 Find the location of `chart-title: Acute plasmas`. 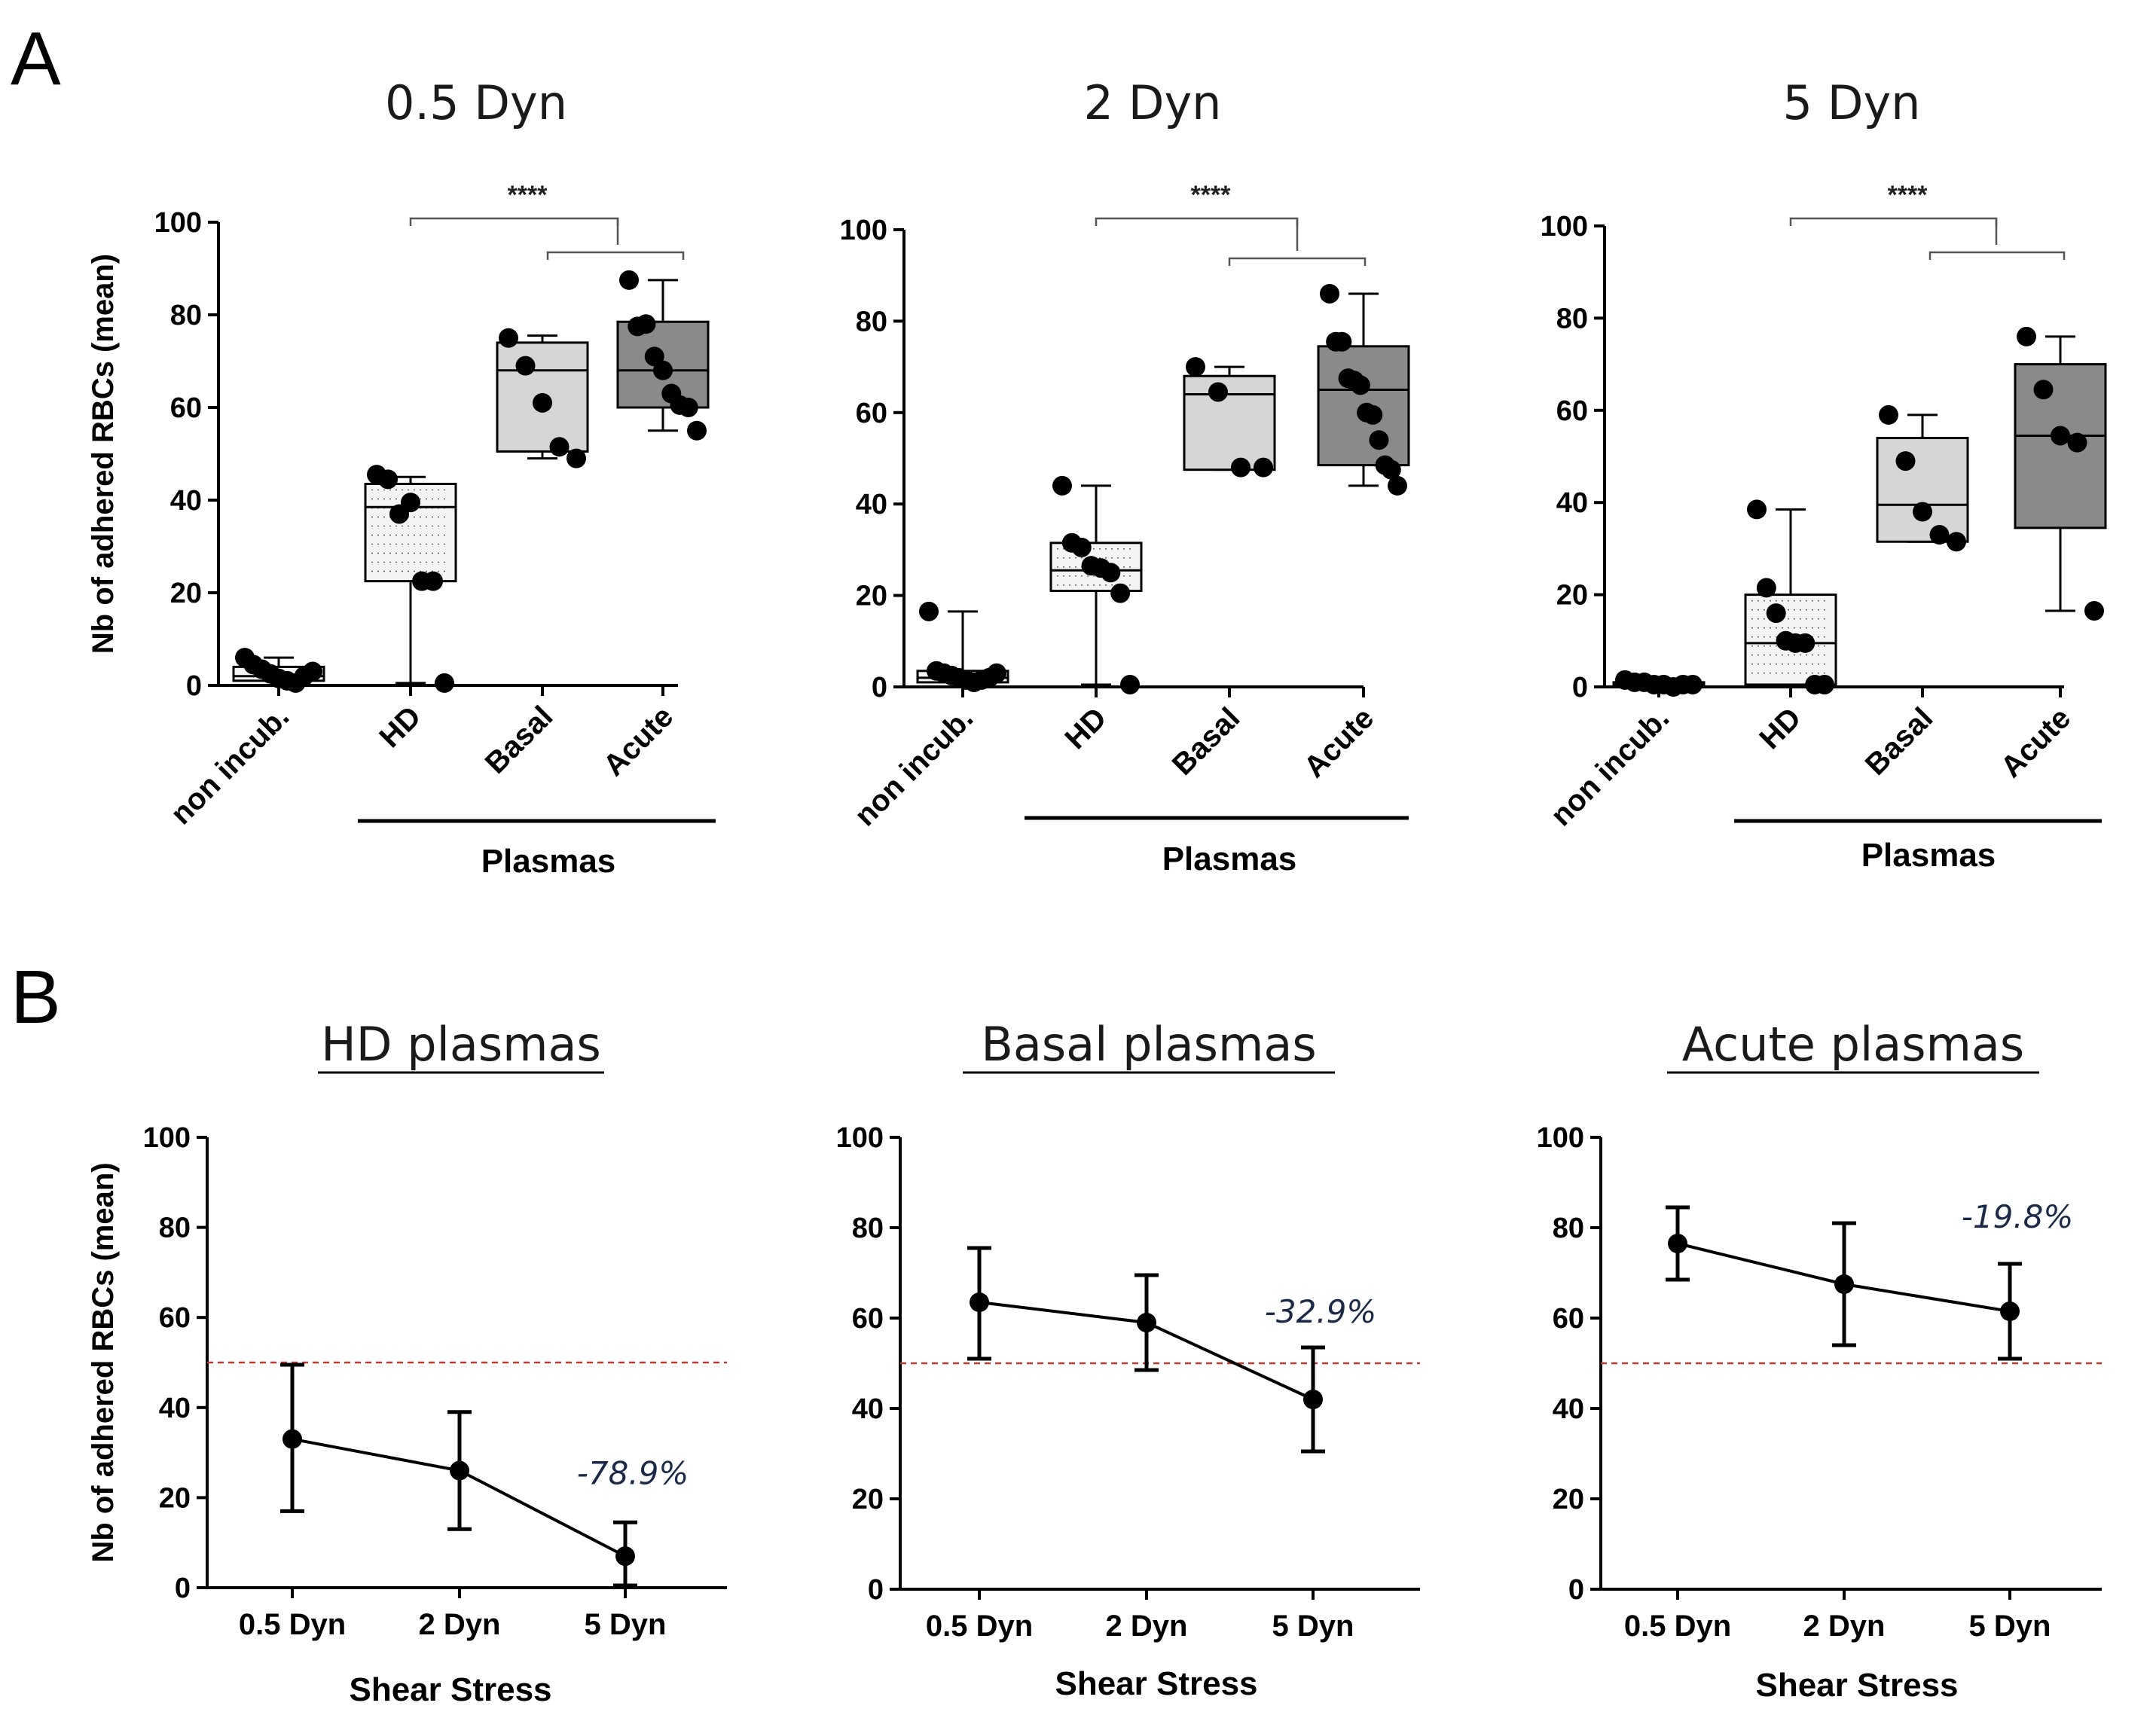

chart-title: Acute plasmas is located at coordinates (1853, 1044).